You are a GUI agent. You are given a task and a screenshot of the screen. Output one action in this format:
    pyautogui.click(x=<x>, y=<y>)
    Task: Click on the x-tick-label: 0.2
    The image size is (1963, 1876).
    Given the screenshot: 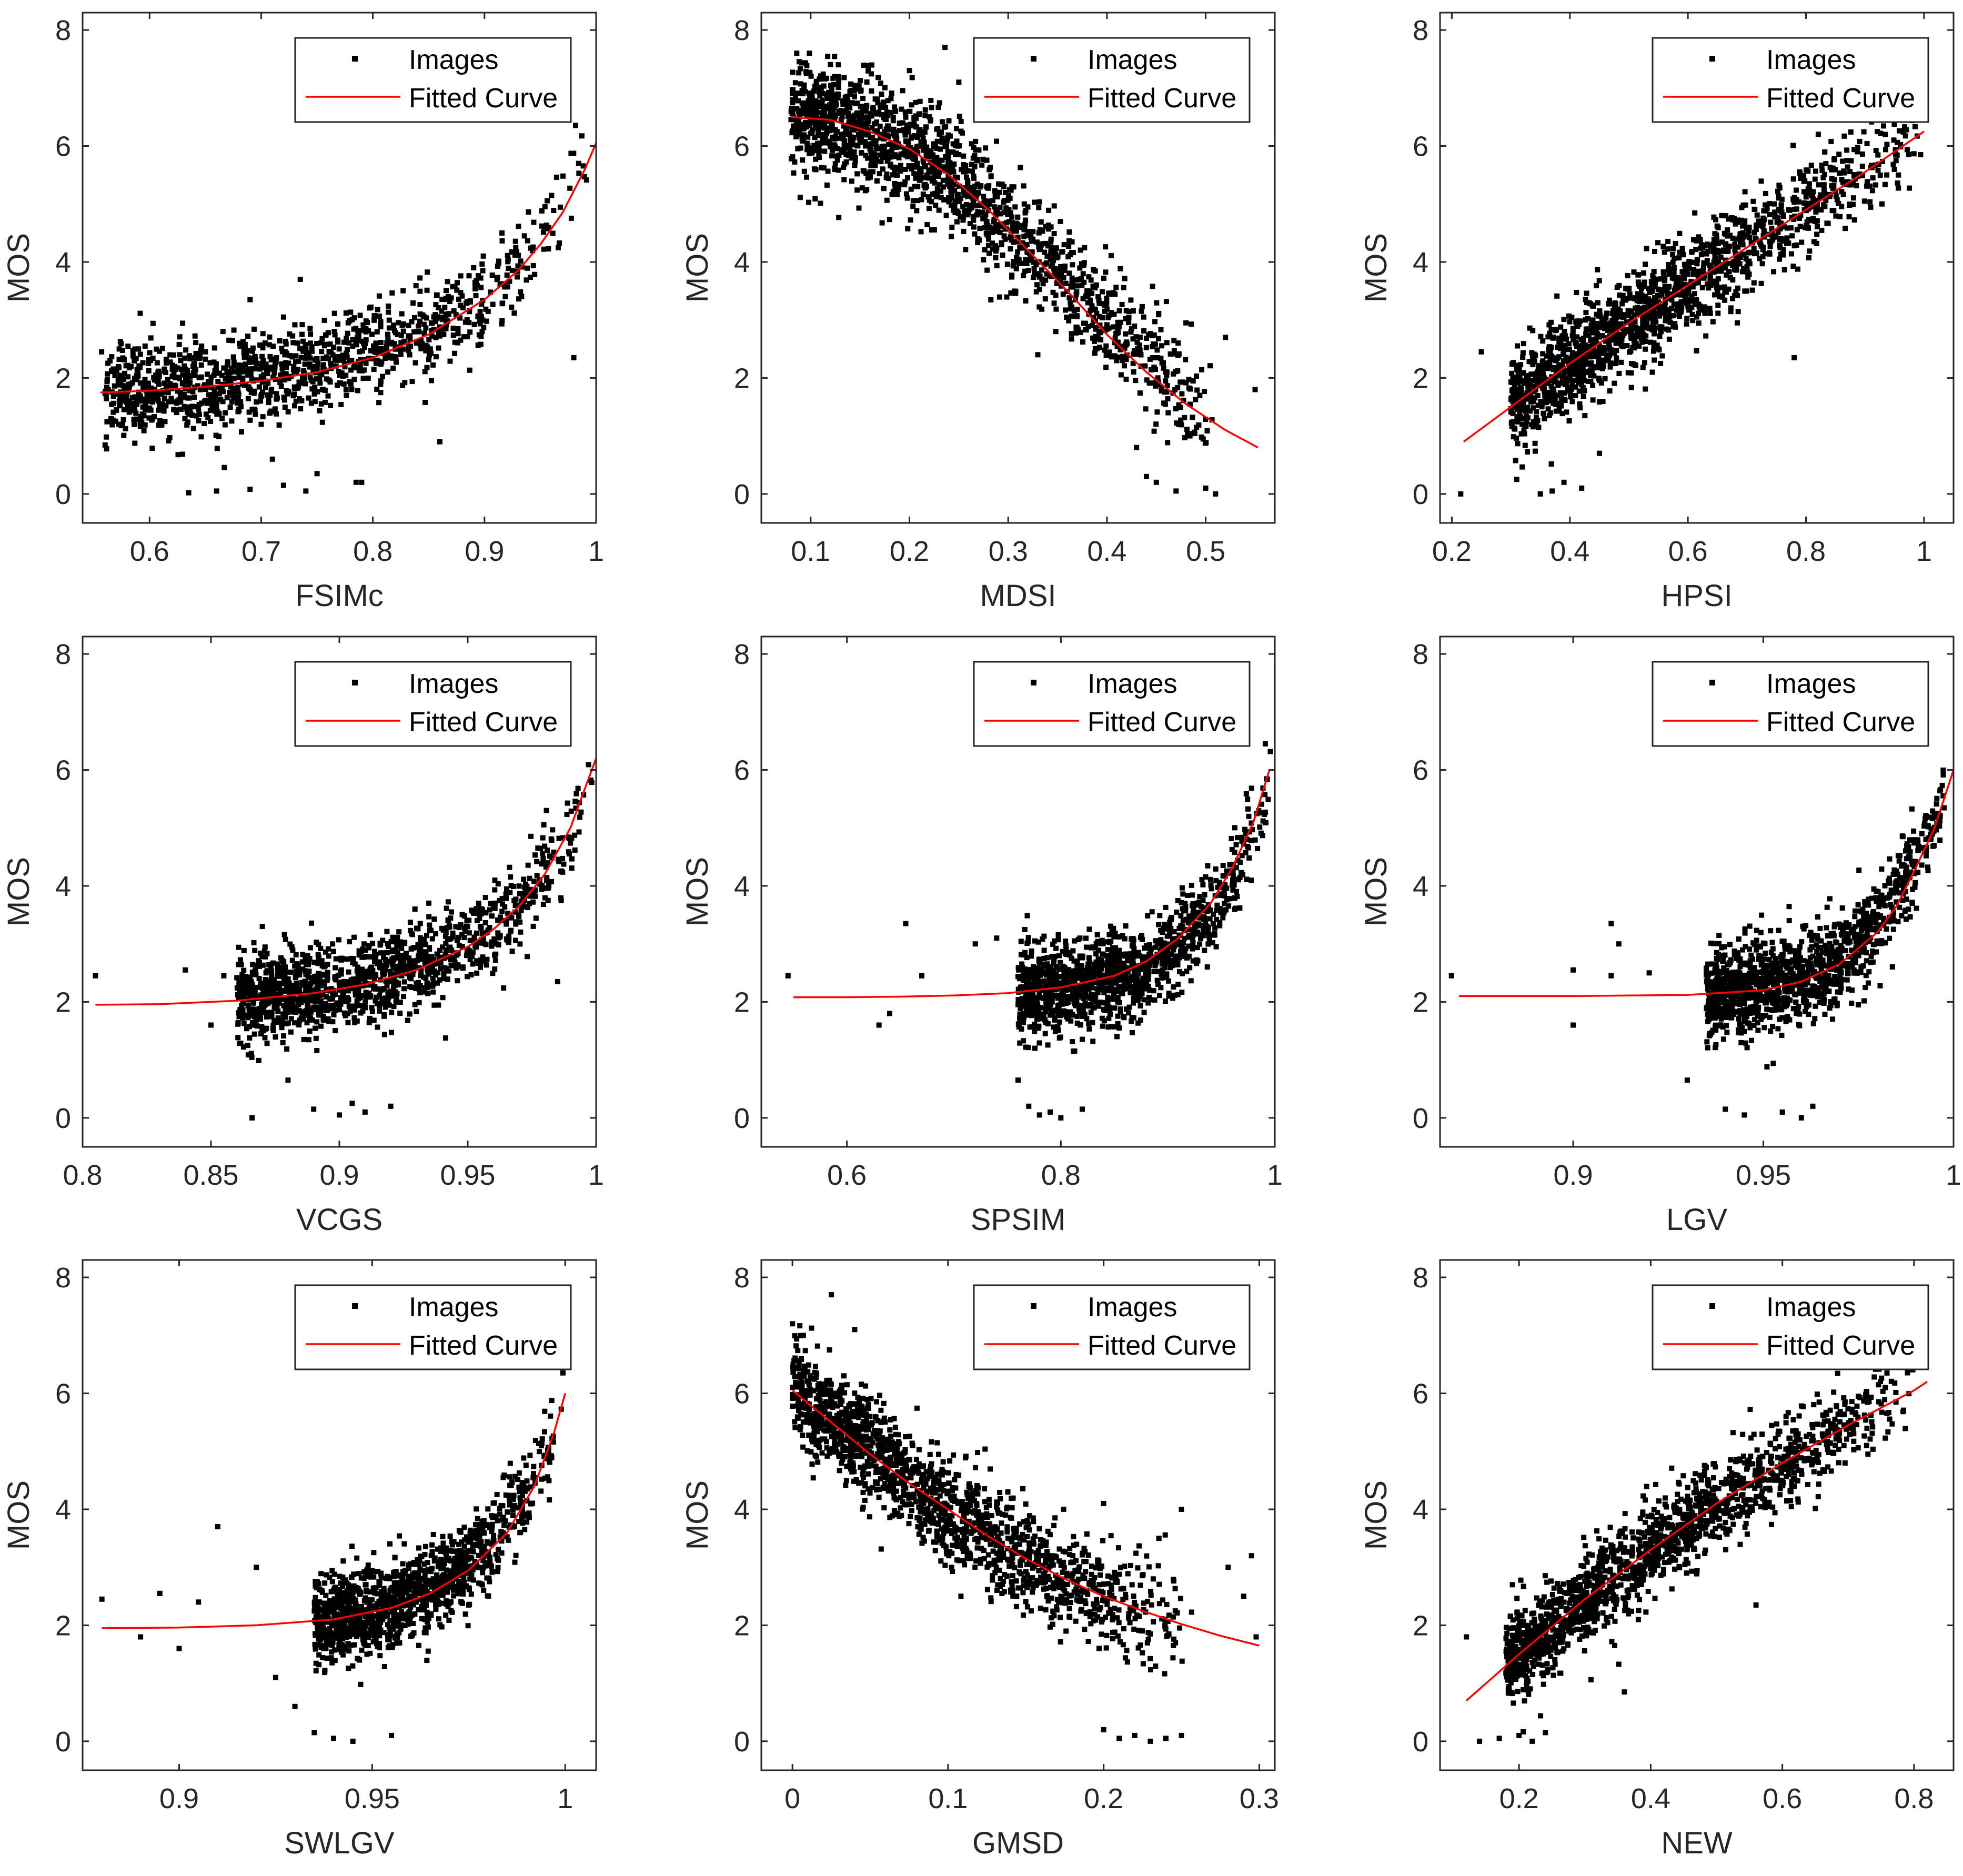 What is the action you would take?
    pyautogui.click(x=1452, y=552)
    